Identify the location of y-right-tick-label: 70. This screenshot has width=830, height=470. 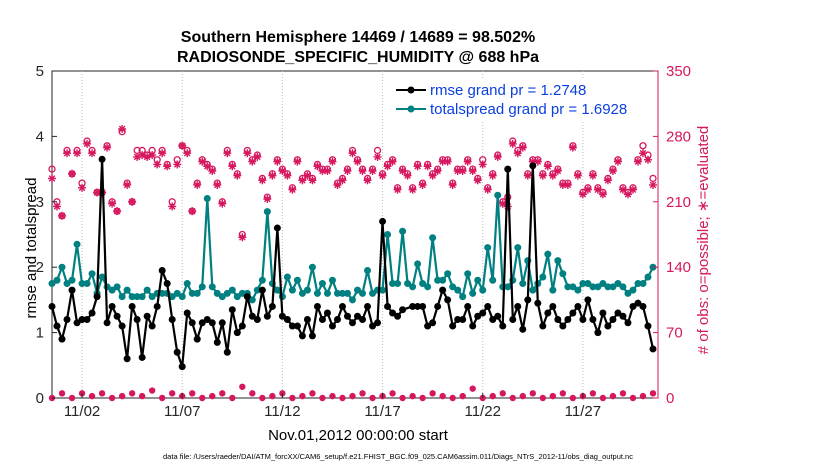
(674, 333).